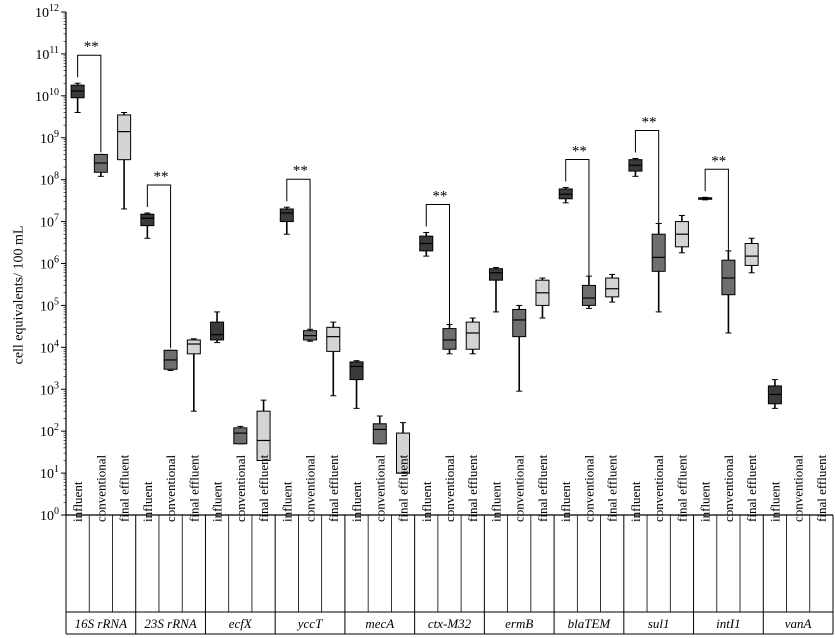  Describe the element at coordinates (49, 347) in the screenshot. I see `y-tick-label: 10⁴` at that location.